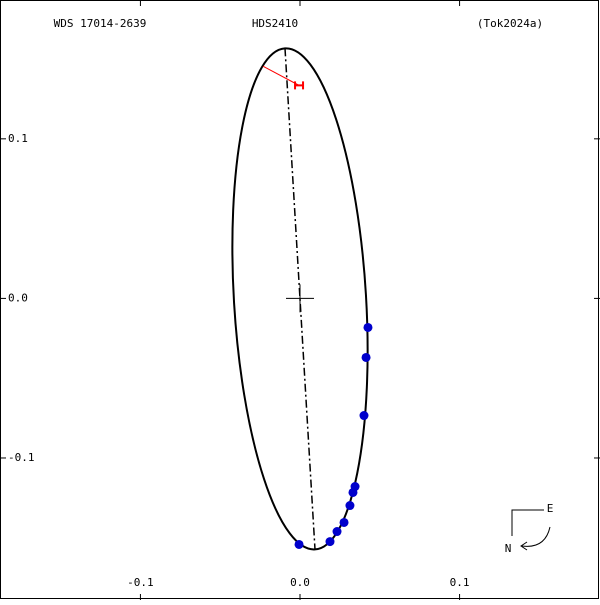 This screenshot has width=600, height=605. What do you see at coordinates (18, 297) in the screenshot?
I see `y-tick-label: 0.0` at bounding box center [18, 297].